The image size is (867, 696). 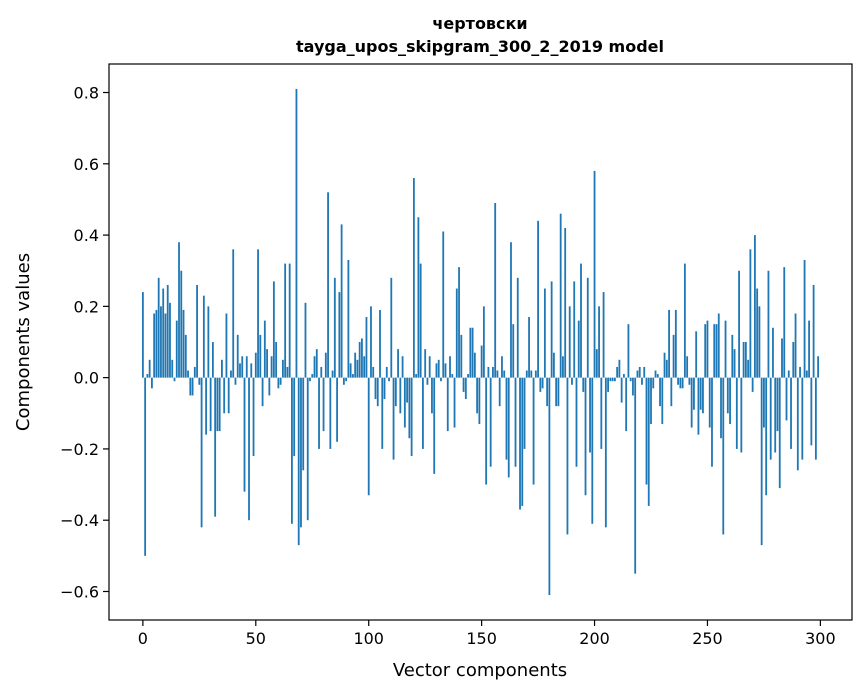 I want to click on y-tick-label: −0.2, so click(x=79, y=449).